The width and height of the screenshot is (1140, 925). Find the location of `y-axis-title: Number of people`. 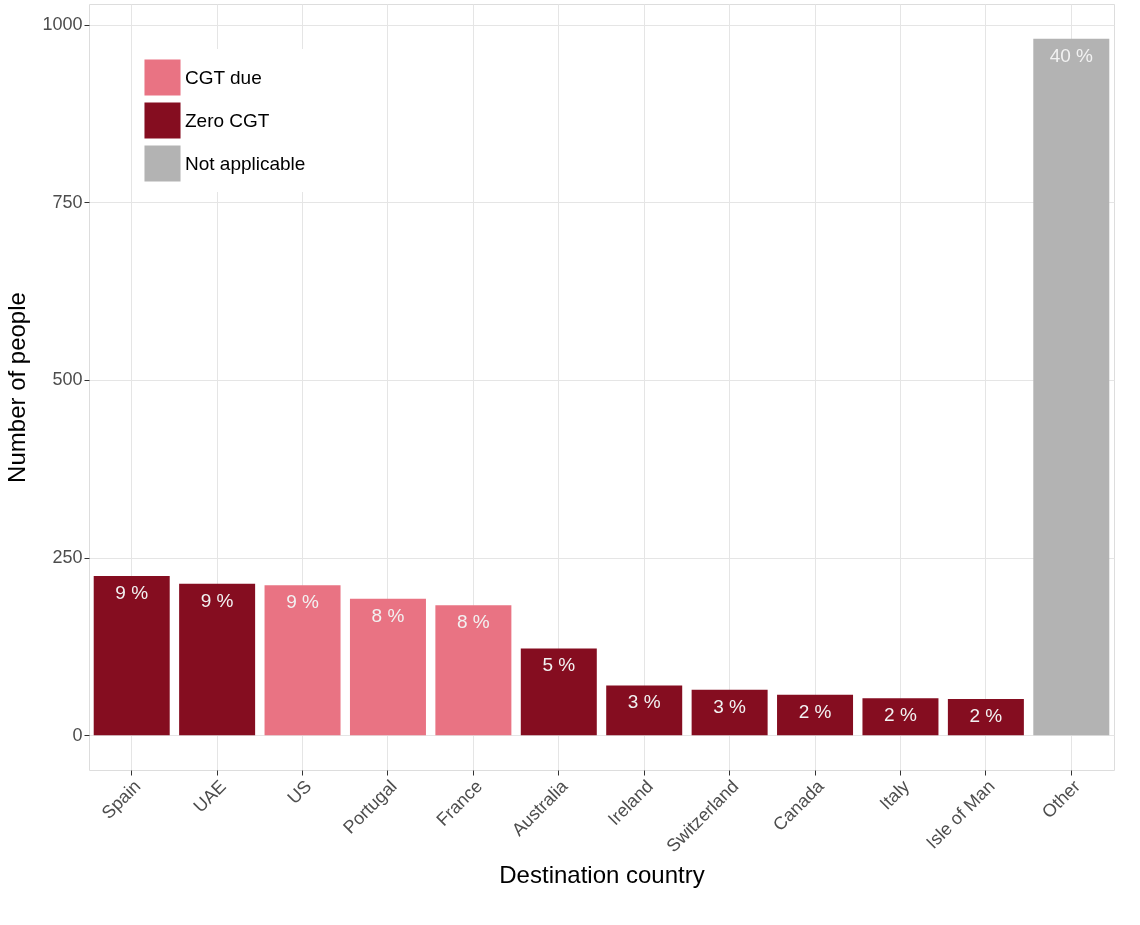

y-axis-title: Number of people is located at coordinates (17, 387).